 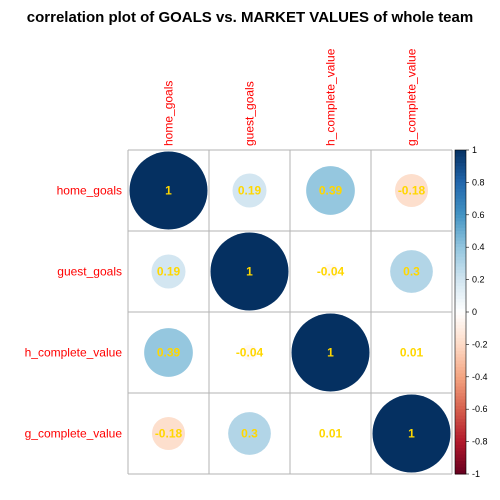 I want to click on colorbar: 1 0.8 0.6 0.4 0.2 0 -0.2 -0.4 -0.6 -0.8 -1, so click(x=471, y=312).